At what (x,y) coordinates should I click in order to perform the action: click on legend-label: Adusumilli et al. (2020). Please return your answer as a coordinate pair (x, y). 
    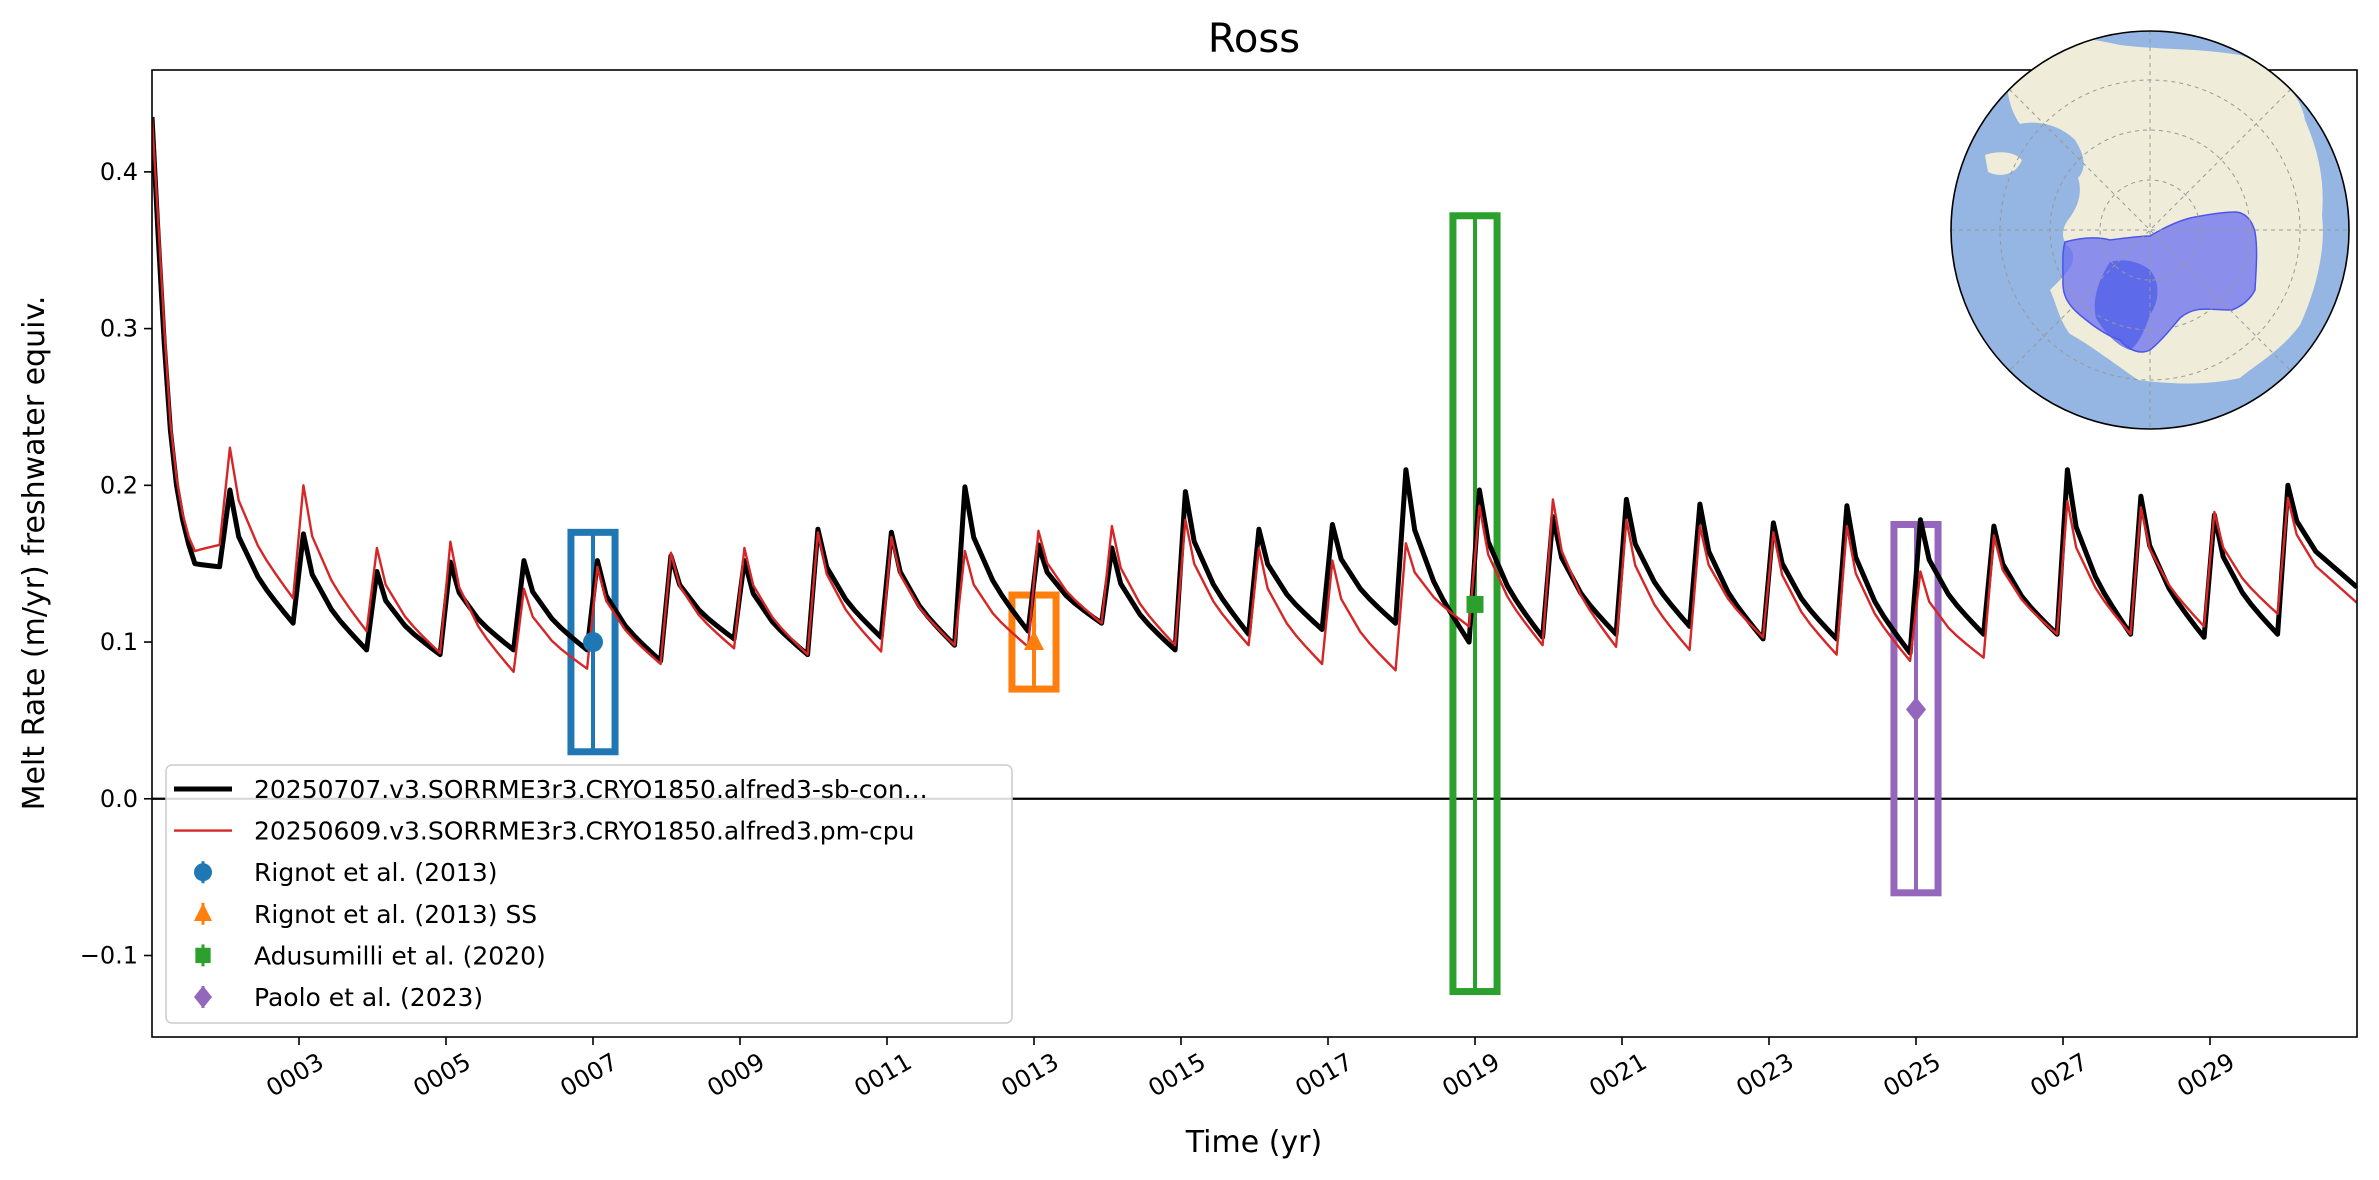
    Looking at the image, I should click on (400, 955).